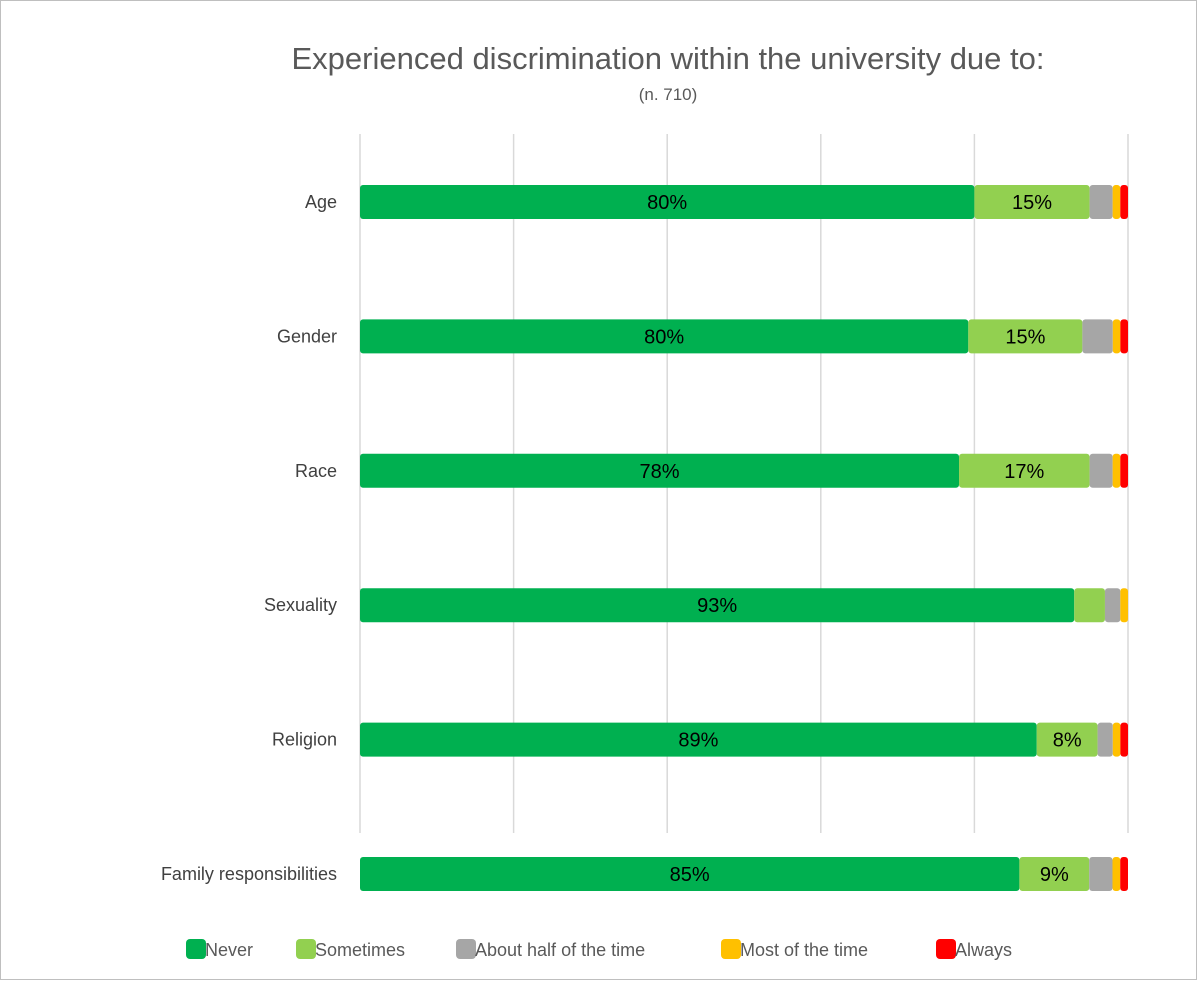  I want to click on bar-row: 89% 8%, so click(744, 739).